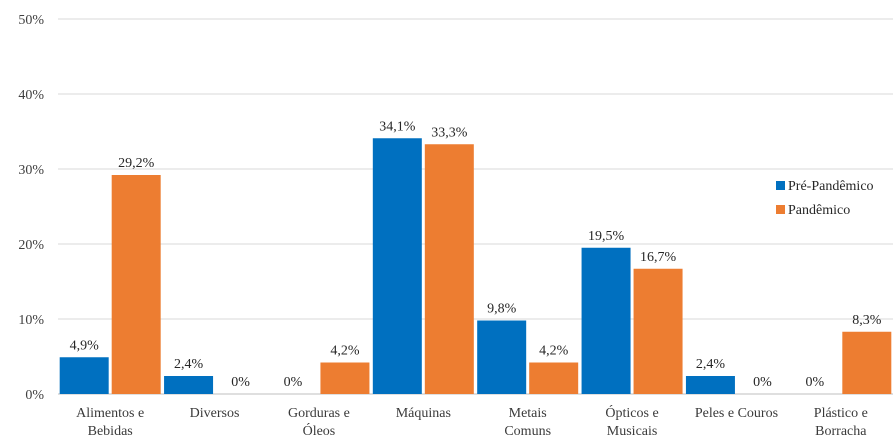 This screenshot has width=893, height=441. What do you see at coordinates (31, 320) in the screenshot?
I see `y-tick-label: 10%` at bounding box center [31, 320].